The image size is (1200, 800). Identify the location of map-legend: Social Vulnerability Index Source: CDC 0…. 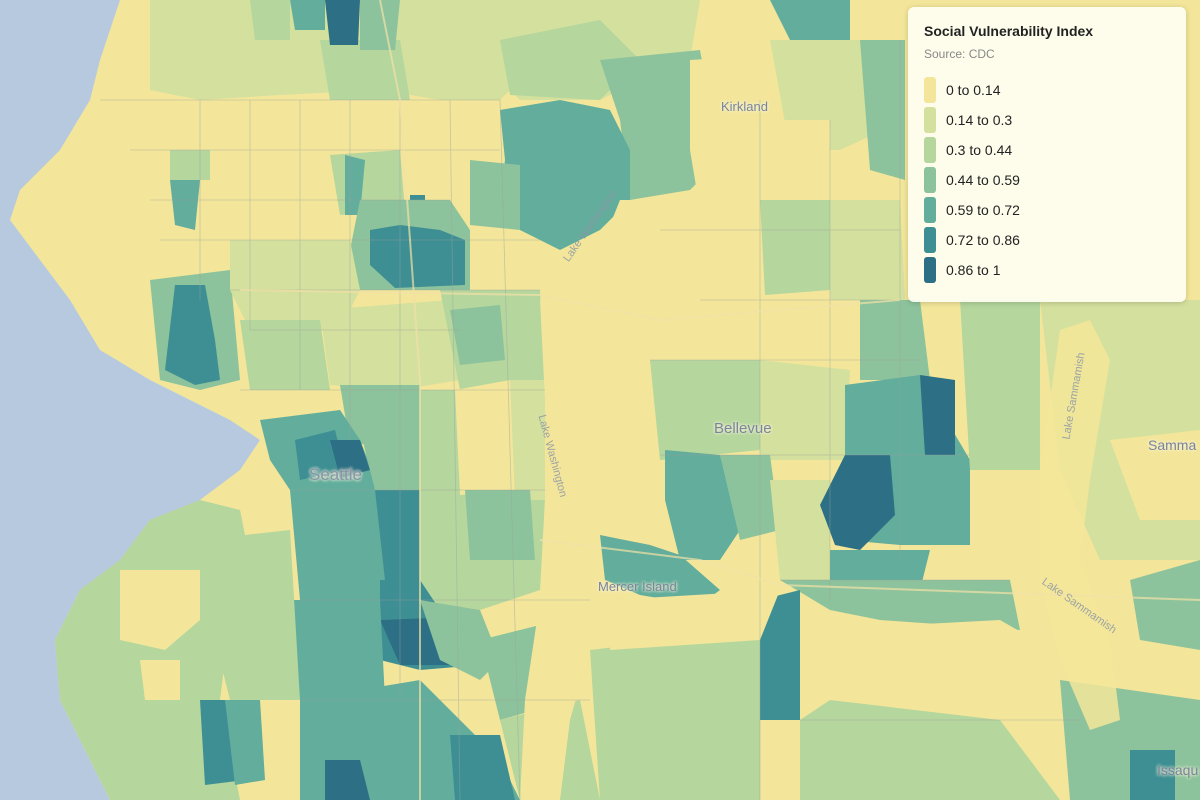
(1047, 154).